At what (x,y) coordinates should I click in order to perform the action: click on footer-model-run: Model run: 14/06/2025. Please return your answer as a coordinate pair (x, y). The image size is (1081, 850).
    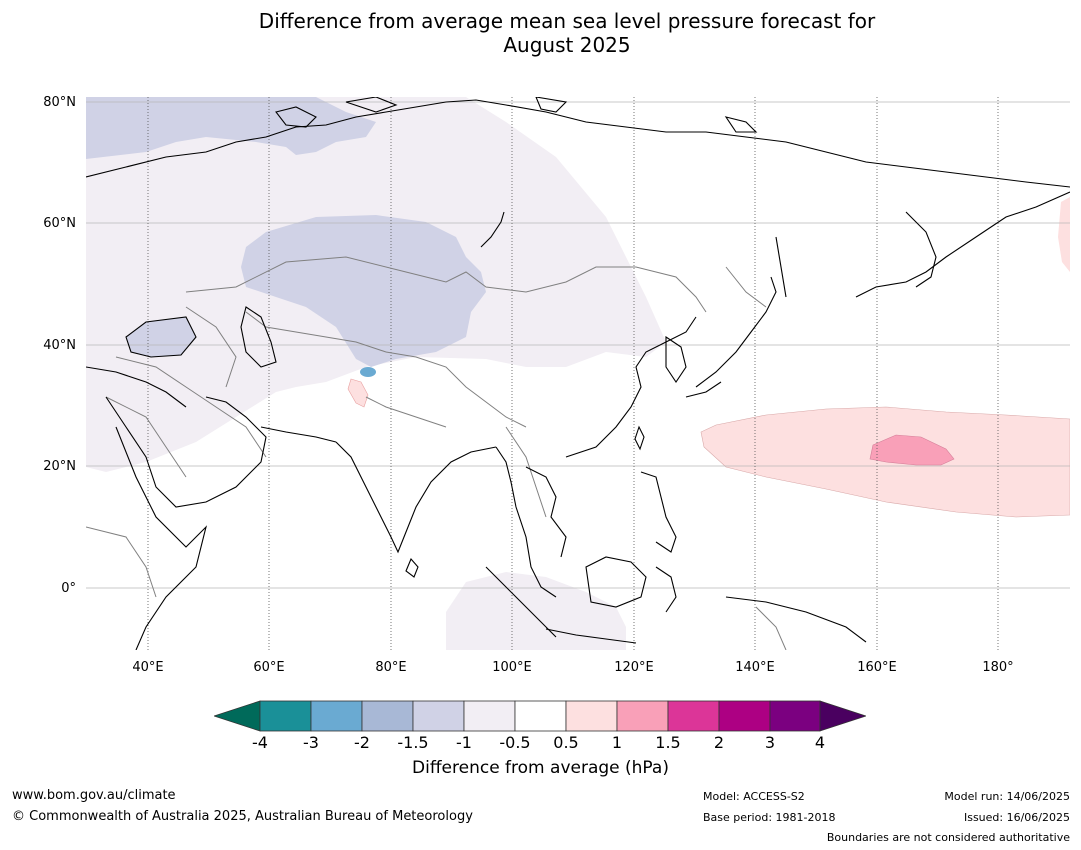
    Looking at the image, I should click on (1007, 796).